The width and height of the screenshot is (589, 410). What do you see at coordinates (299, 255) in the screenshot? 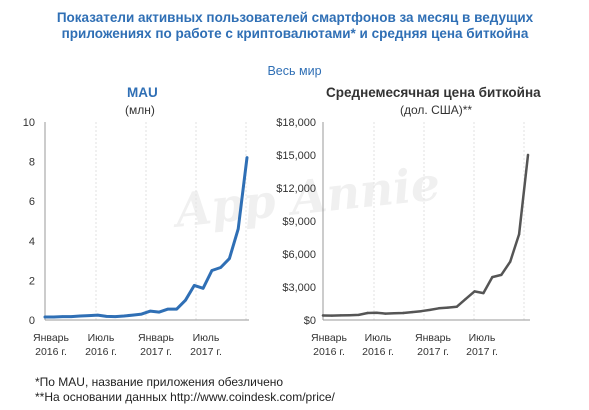
I see `price-y-tick-label: $6,000` at bounding box center [299, 255].